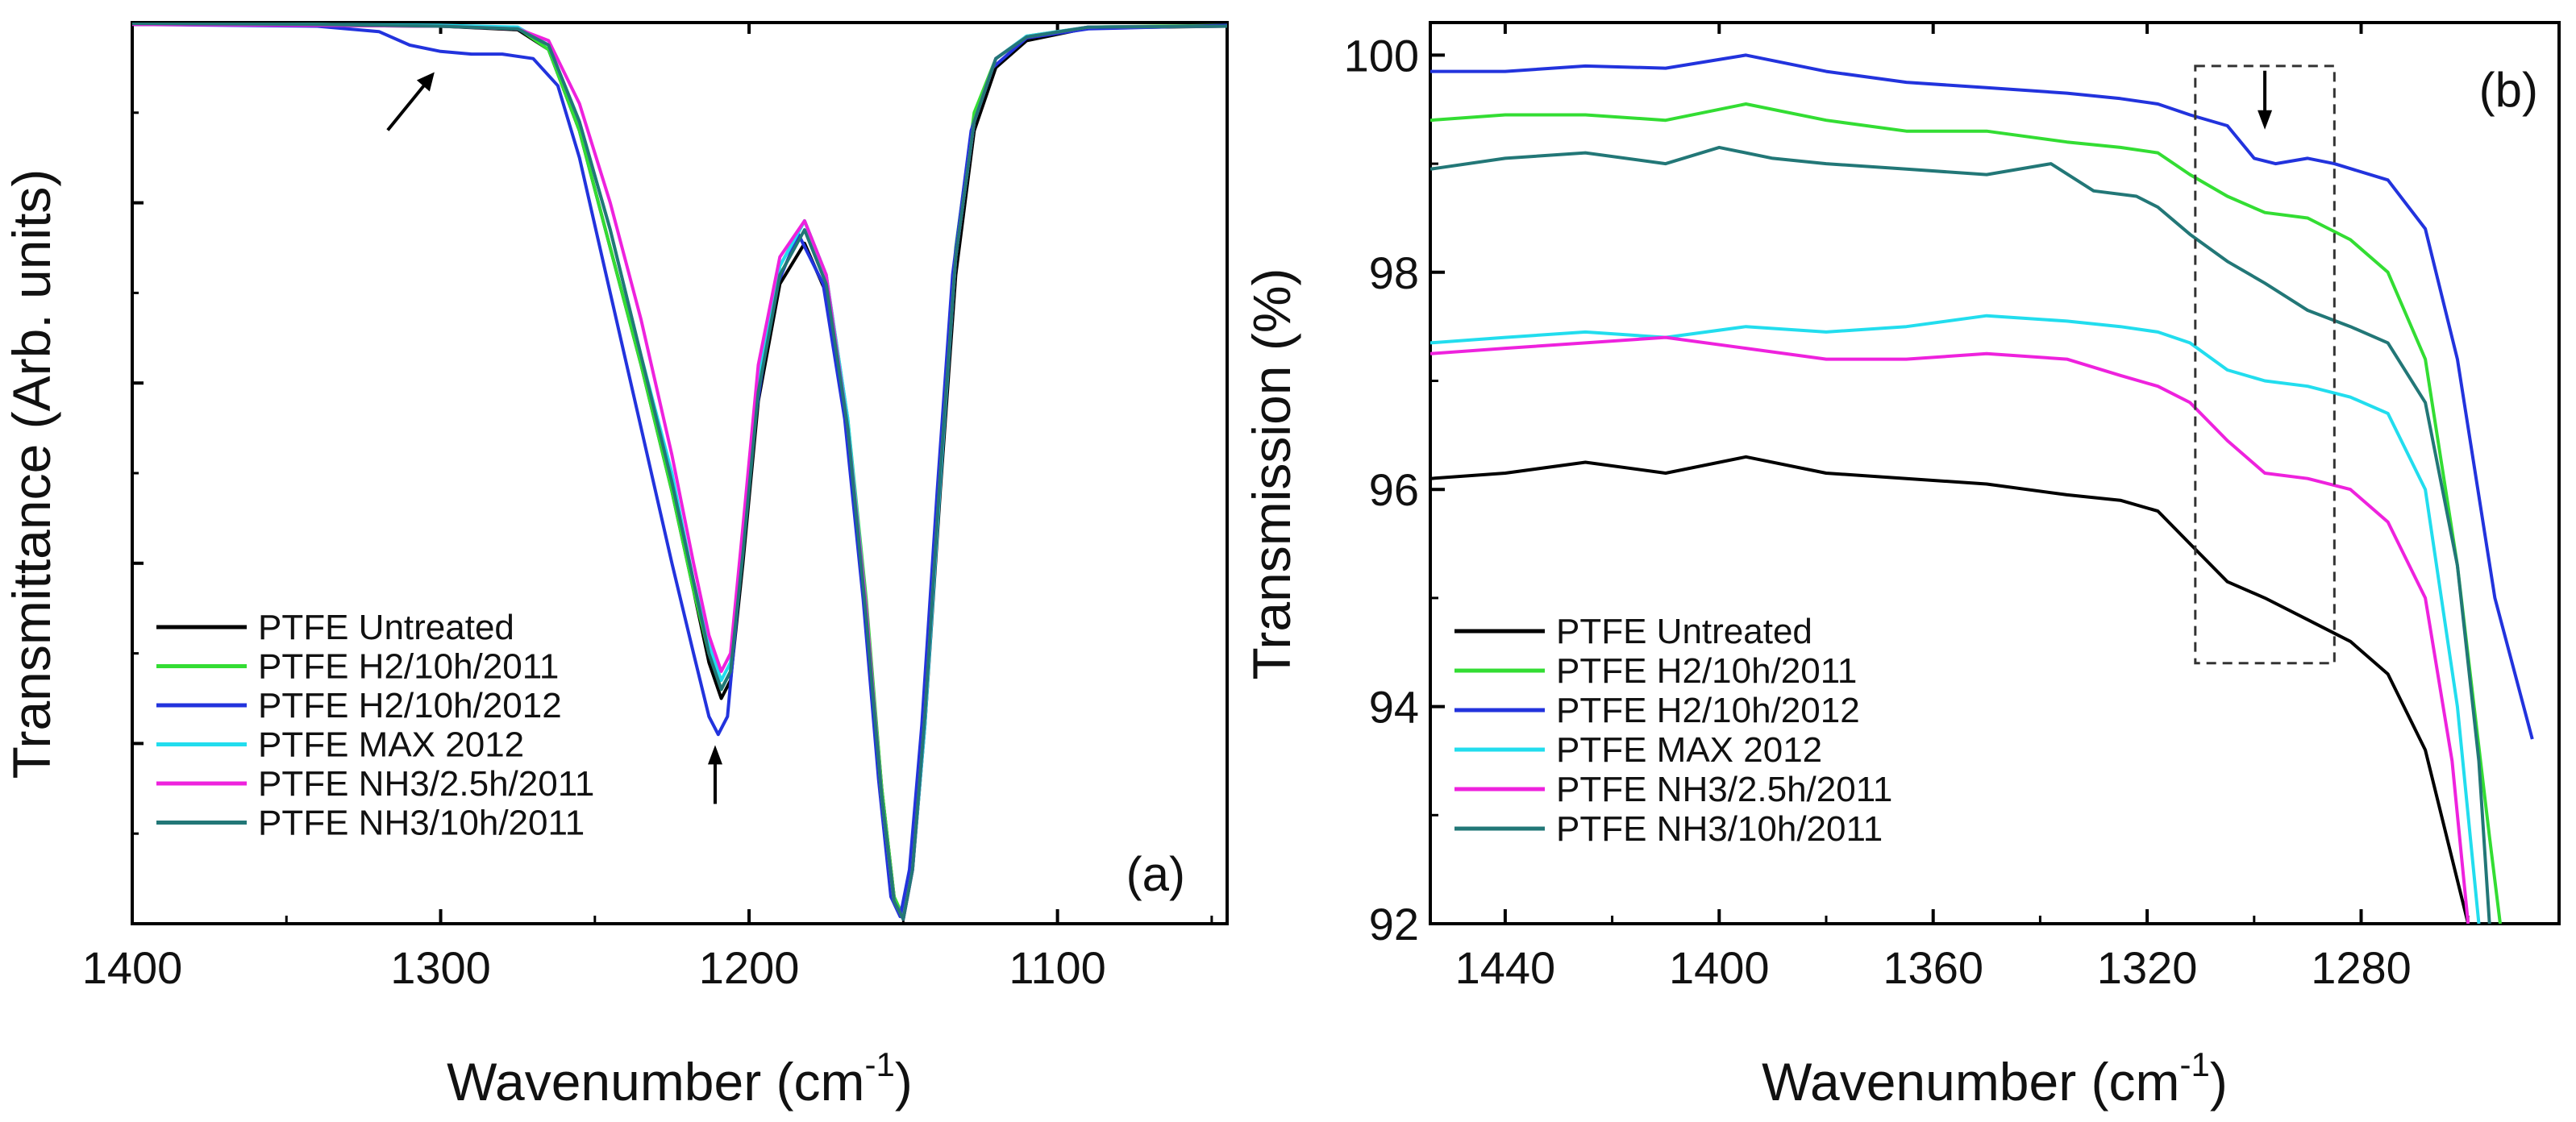 This screenshot has height=1122, width=2576. Describe the element at coordinates (594, 968) in the screenshot. I see `tick-labels-a: 1400 1300 1200 1100` at that location.